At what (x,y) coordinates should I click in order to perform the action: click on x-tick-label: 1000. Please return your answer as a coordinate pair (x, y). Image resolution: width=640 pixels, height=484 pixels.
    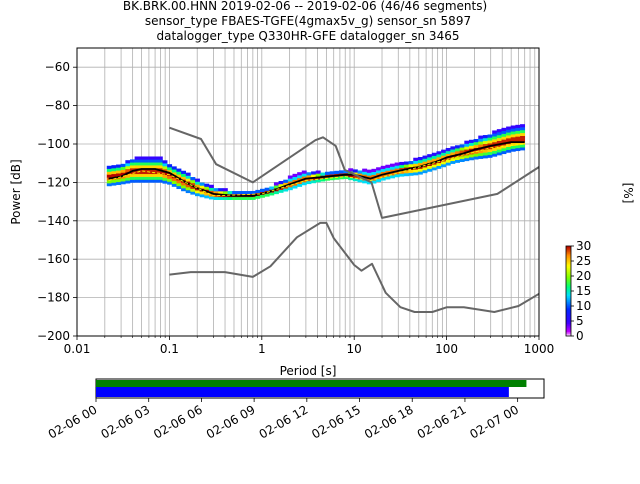
    Looking at the image, I should click on (539, 349).